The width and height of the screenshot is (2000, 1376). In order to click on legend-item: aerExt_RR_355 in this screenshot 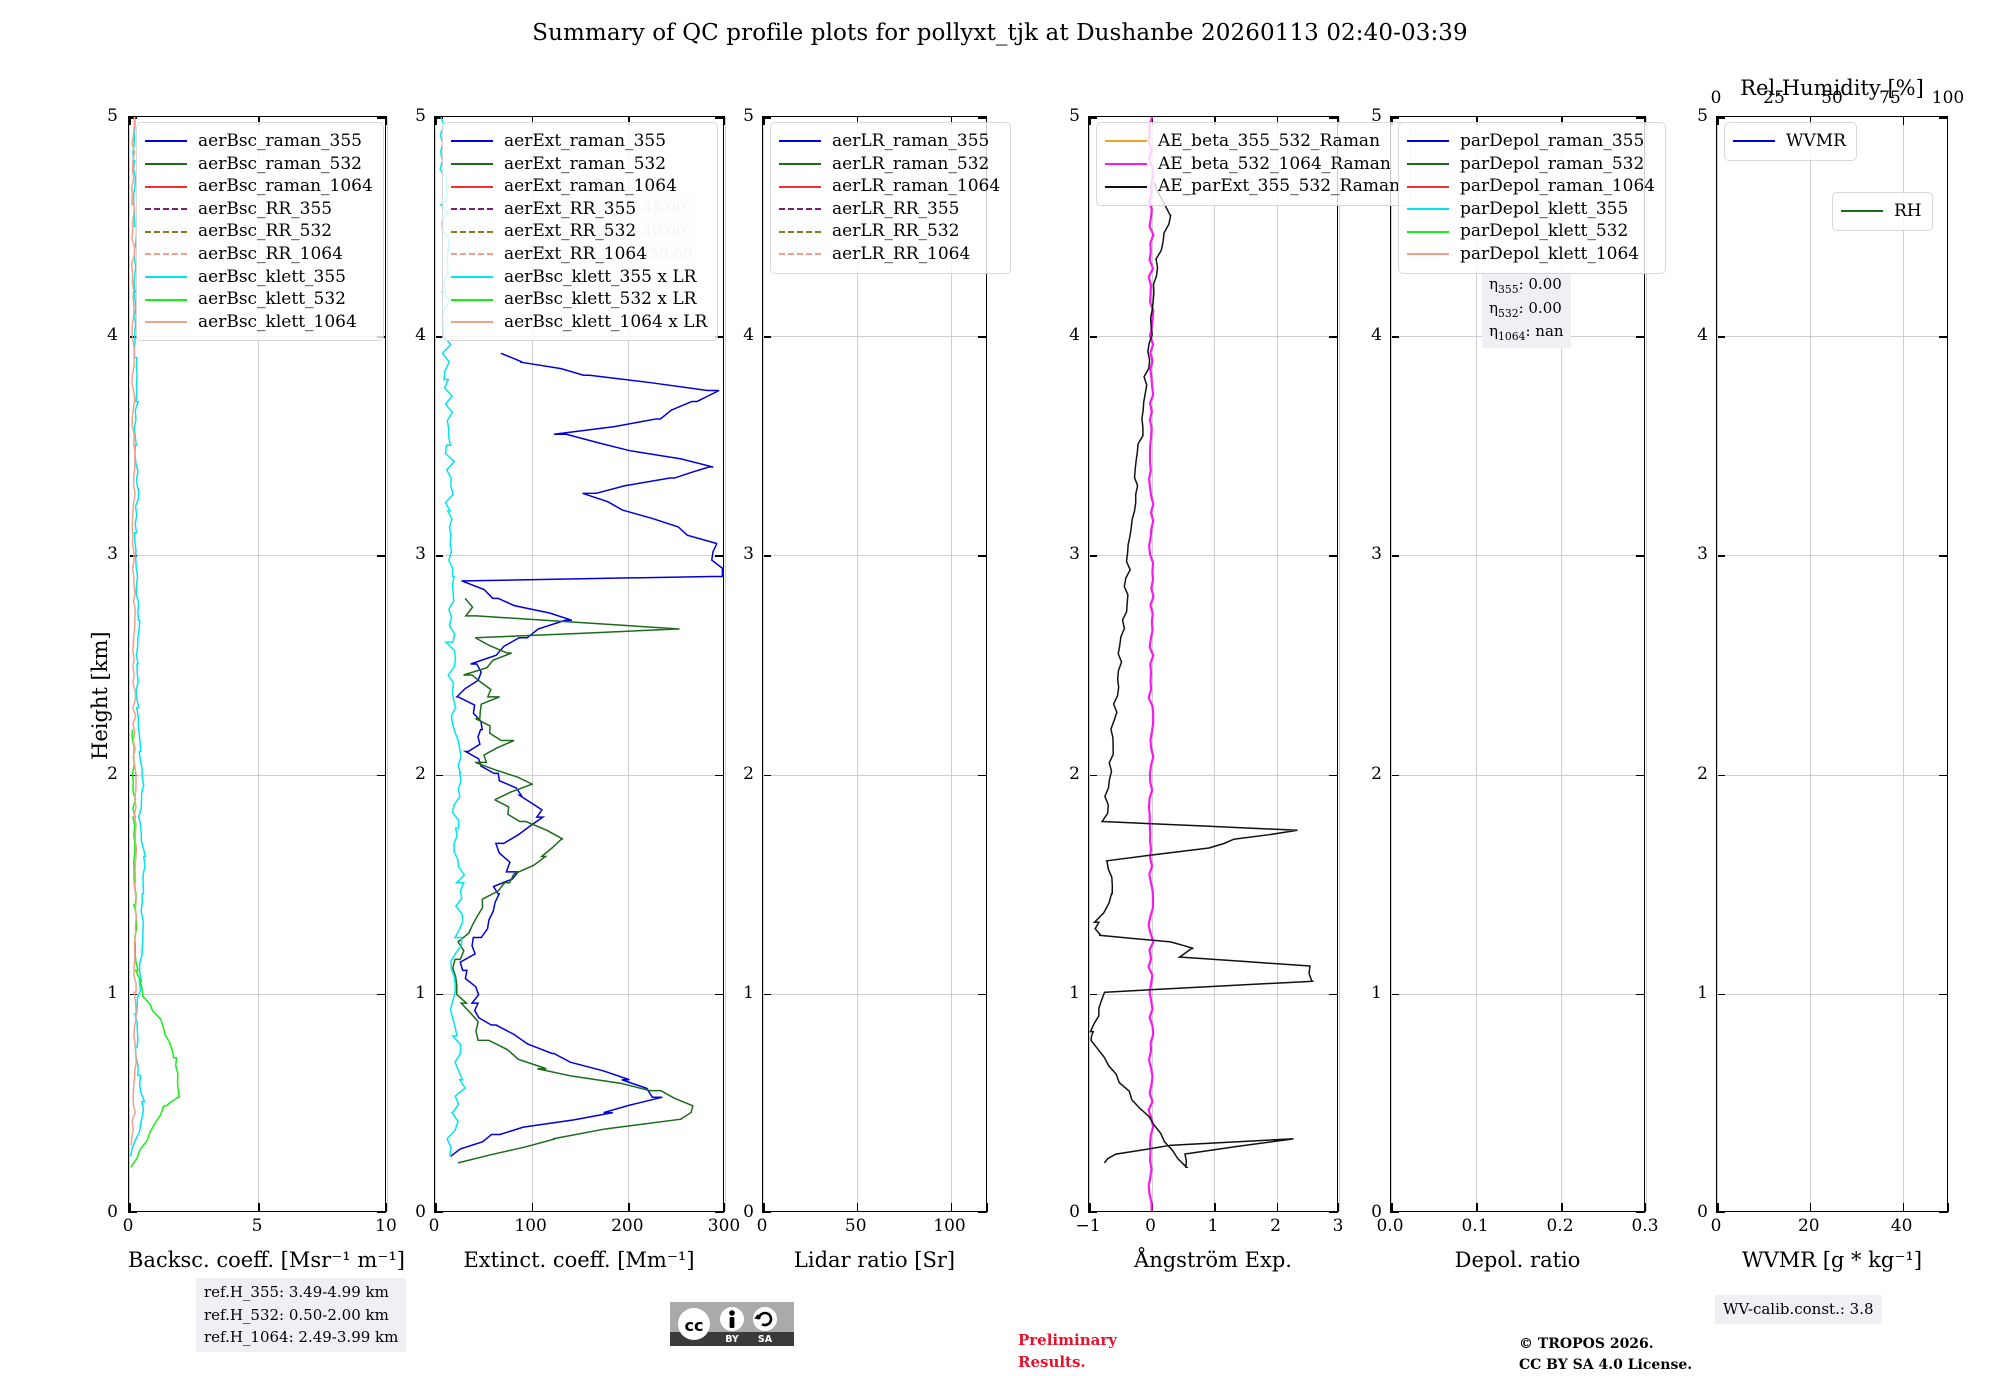, I will do `click(579, 209)`.